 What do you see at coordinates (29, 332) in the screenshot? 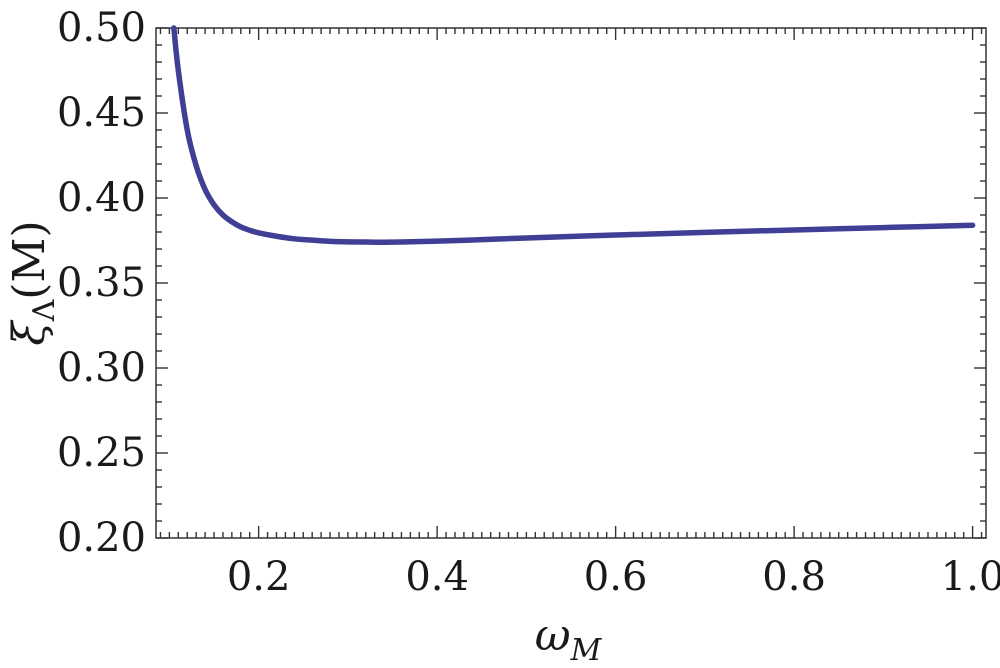
I see `y-axis-label-main: ξ` at bounding box center [29, 332].